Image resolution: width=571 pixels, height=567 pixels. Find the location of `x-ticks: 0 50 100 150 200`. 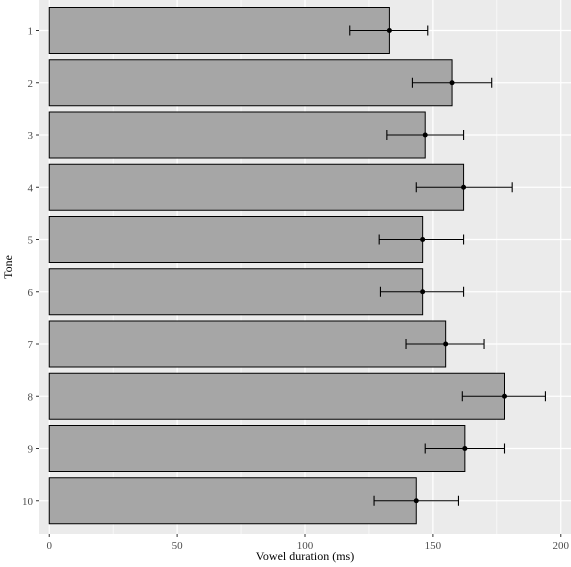

x-ticks: 0 50 100 150 200 is located at coordinates (308, 543).